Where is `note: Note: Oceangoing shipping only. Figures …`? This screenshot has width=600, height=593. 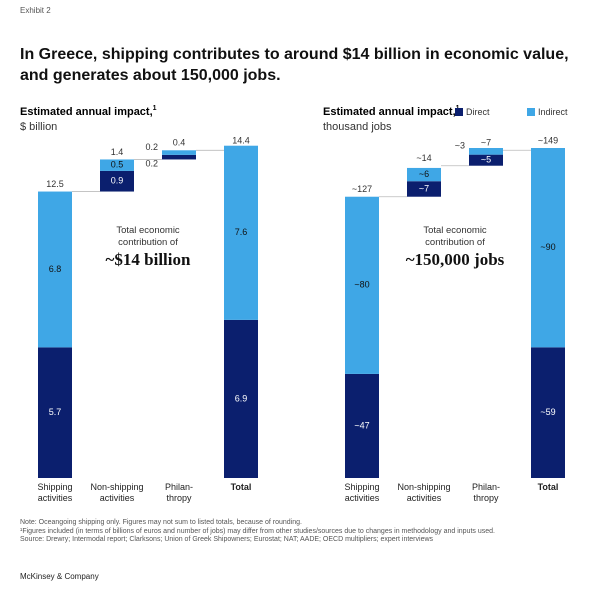
note: Note: Oceangoing shipping only. Figures … is located at coordinates (161, 522).